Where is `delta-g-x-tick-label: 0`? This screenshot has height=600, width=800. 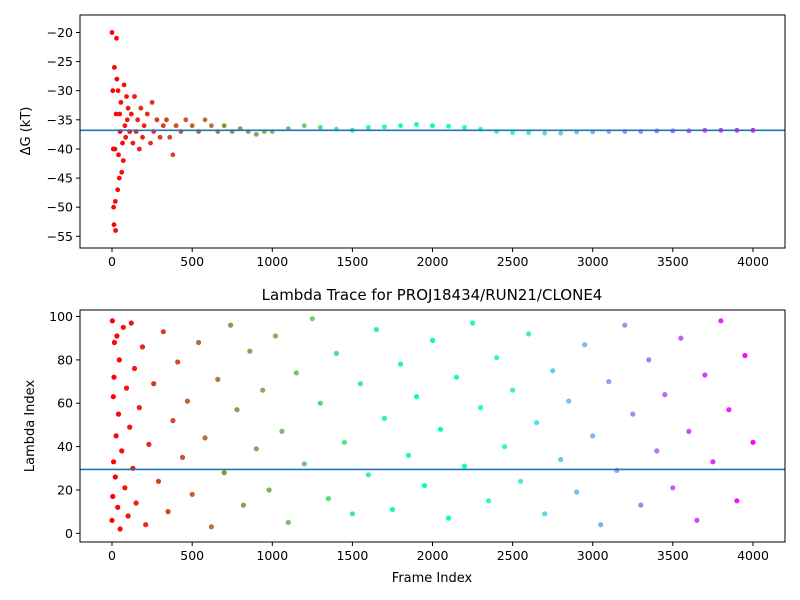
delta-g-x-tick-label: 0 is located at coordinates (112, 261).